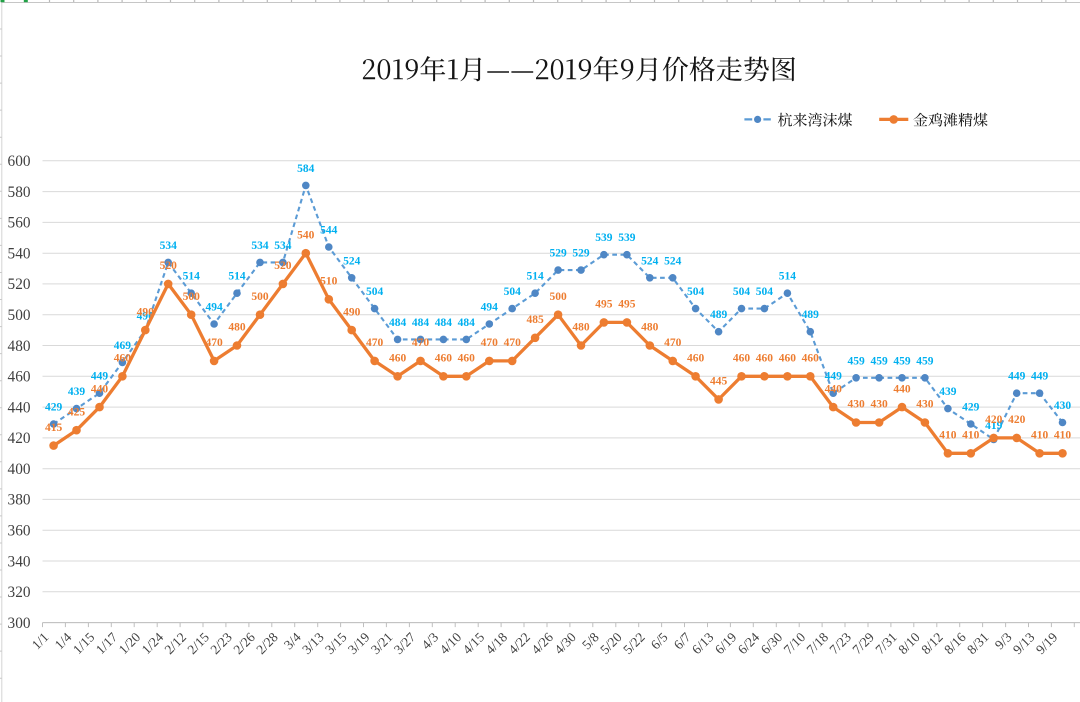 The width and height of the screenshot is (1080, 702). Describe the element at coordinates (19, 192) in the screenshot. I see `svg-text: 580` at that location.